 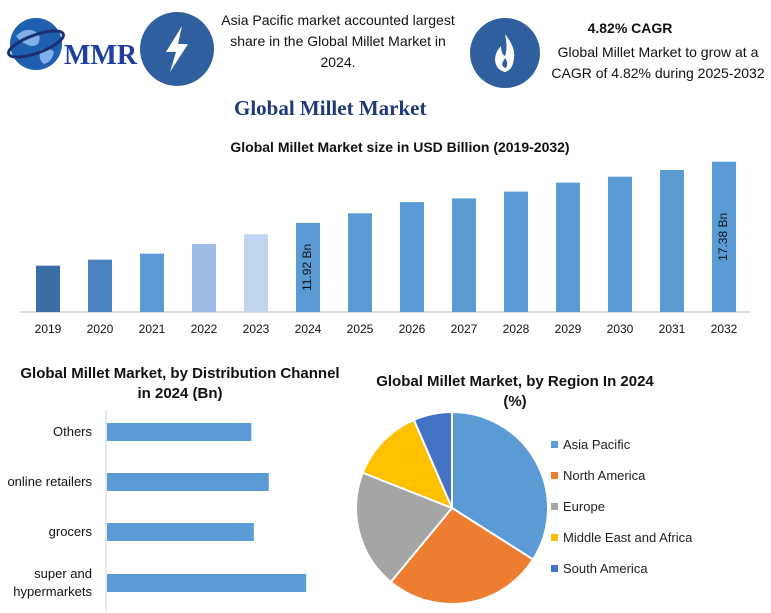 What do you see at coordinates (724, 329) in the screenshot?
I see `x-tick-label: 2032` at bounding box center [724, 329].